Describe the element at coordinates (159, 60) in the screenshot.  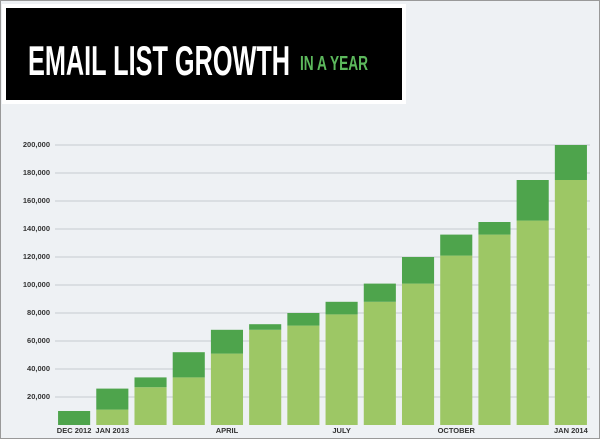
I see `chart-title: EMAIL LIST GROWTH` at that location.